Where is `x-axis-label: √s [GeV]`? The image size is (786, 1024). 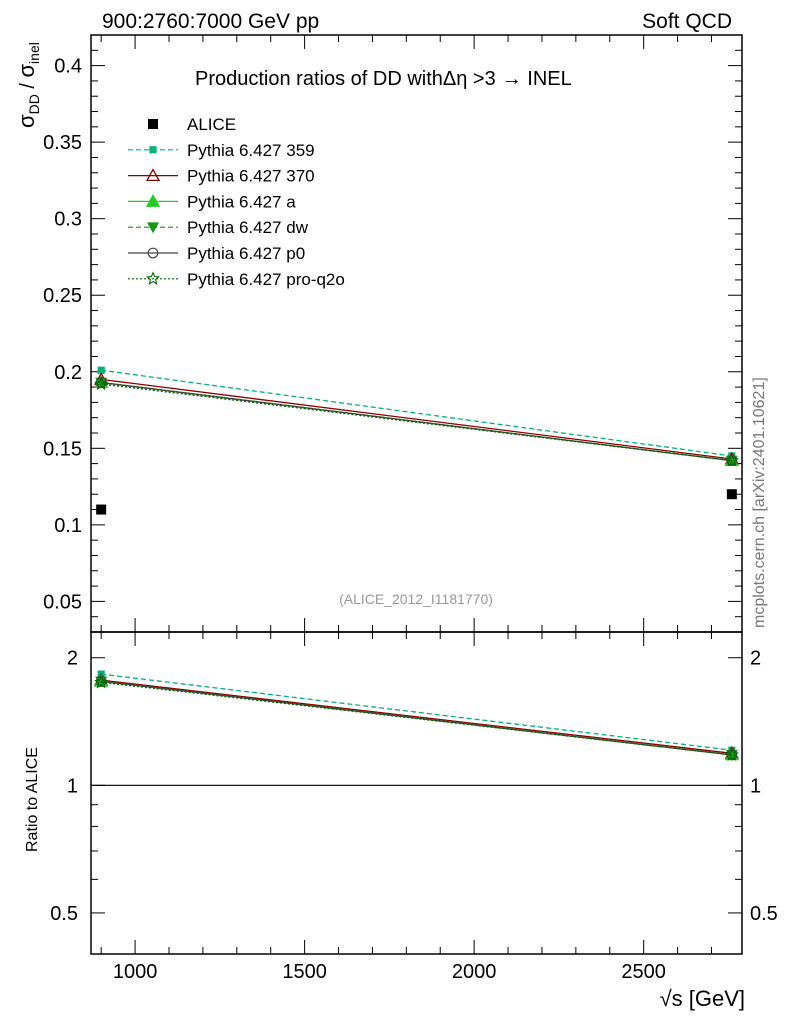
x-axis-label: √s [GeV] is located at coordinates (702, 998).